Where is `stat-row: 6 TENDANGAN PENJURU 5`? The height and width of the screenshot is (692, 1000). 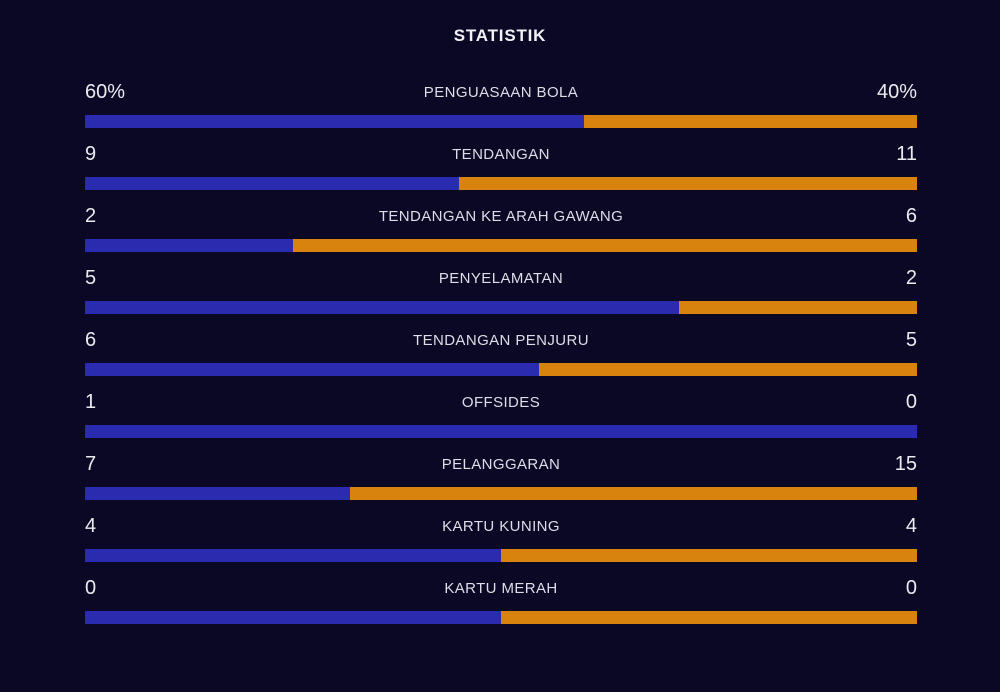 stat-row: 6 TENDANGAN PENJURU 5 is located at coordinates (501, 352).